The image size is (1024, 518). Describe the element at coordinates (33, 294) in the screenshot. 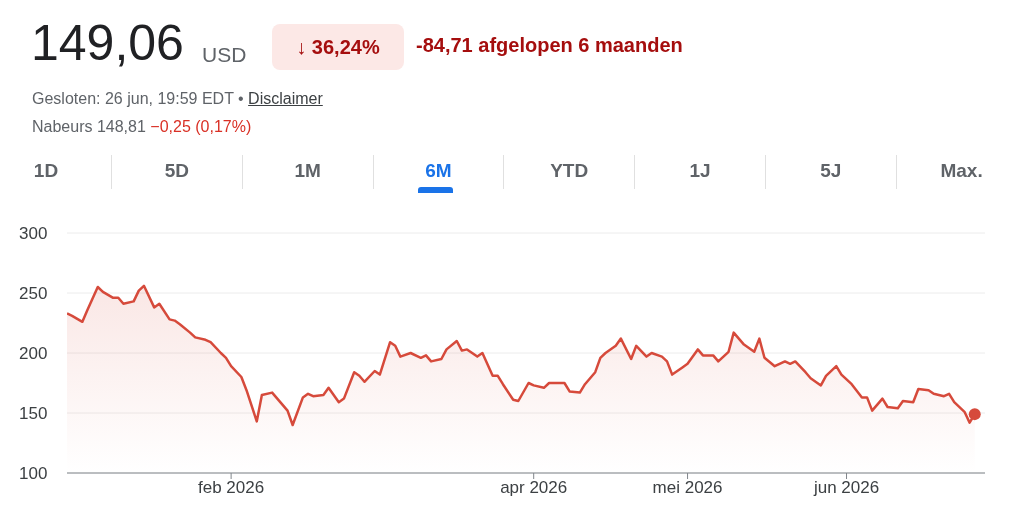

I see `y-tick-label: 250` at that location.